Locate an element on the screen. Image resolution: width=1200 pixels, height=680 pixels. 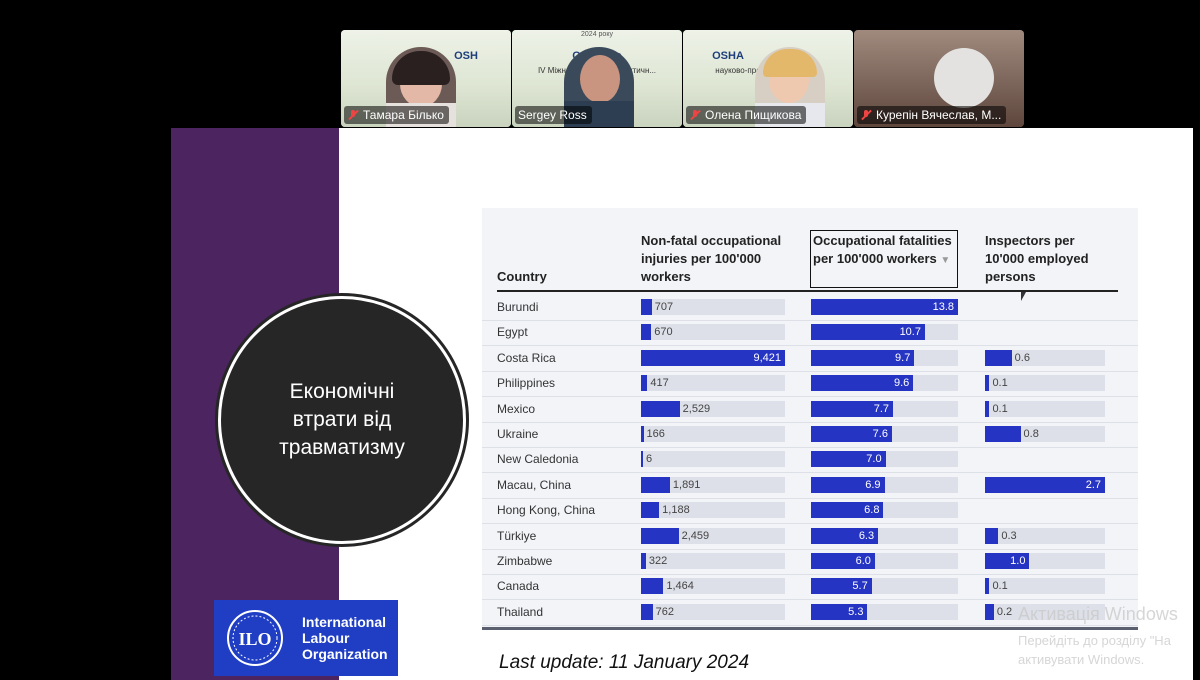
fatalities-bar-track: 9.7 is located at coordinates (884, 357).